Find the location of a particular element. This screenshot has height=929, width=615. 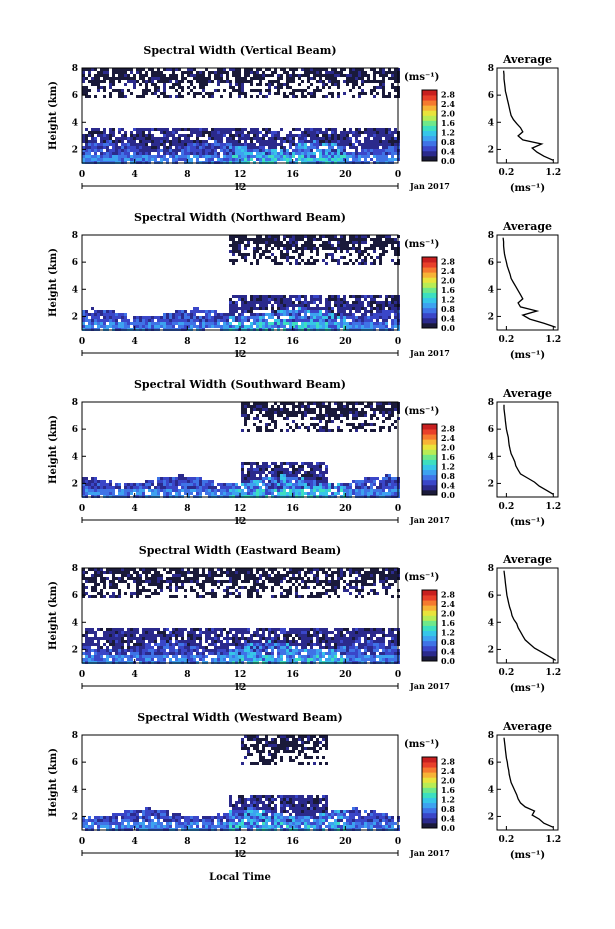

profile-y-tick-label: 4 is located at coordinates (491, 290).